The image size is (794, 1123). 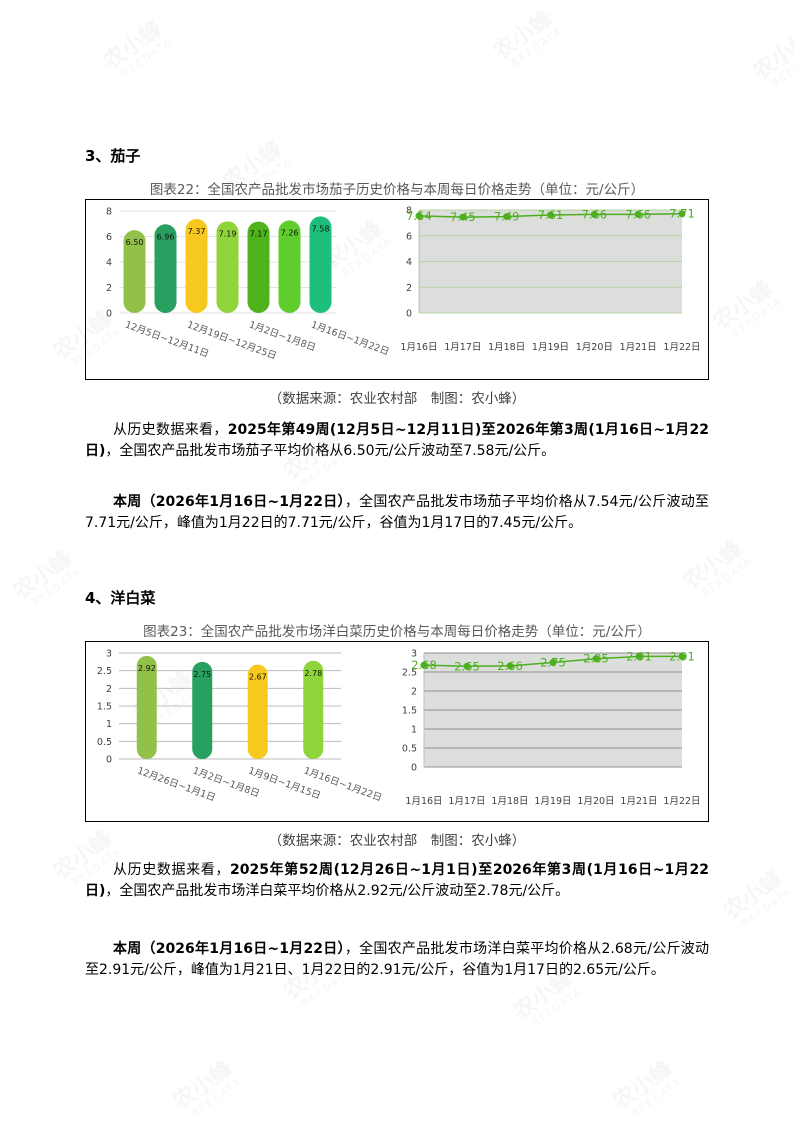 I want to click on y-tick-label: 8, so click(x=409, y=211).